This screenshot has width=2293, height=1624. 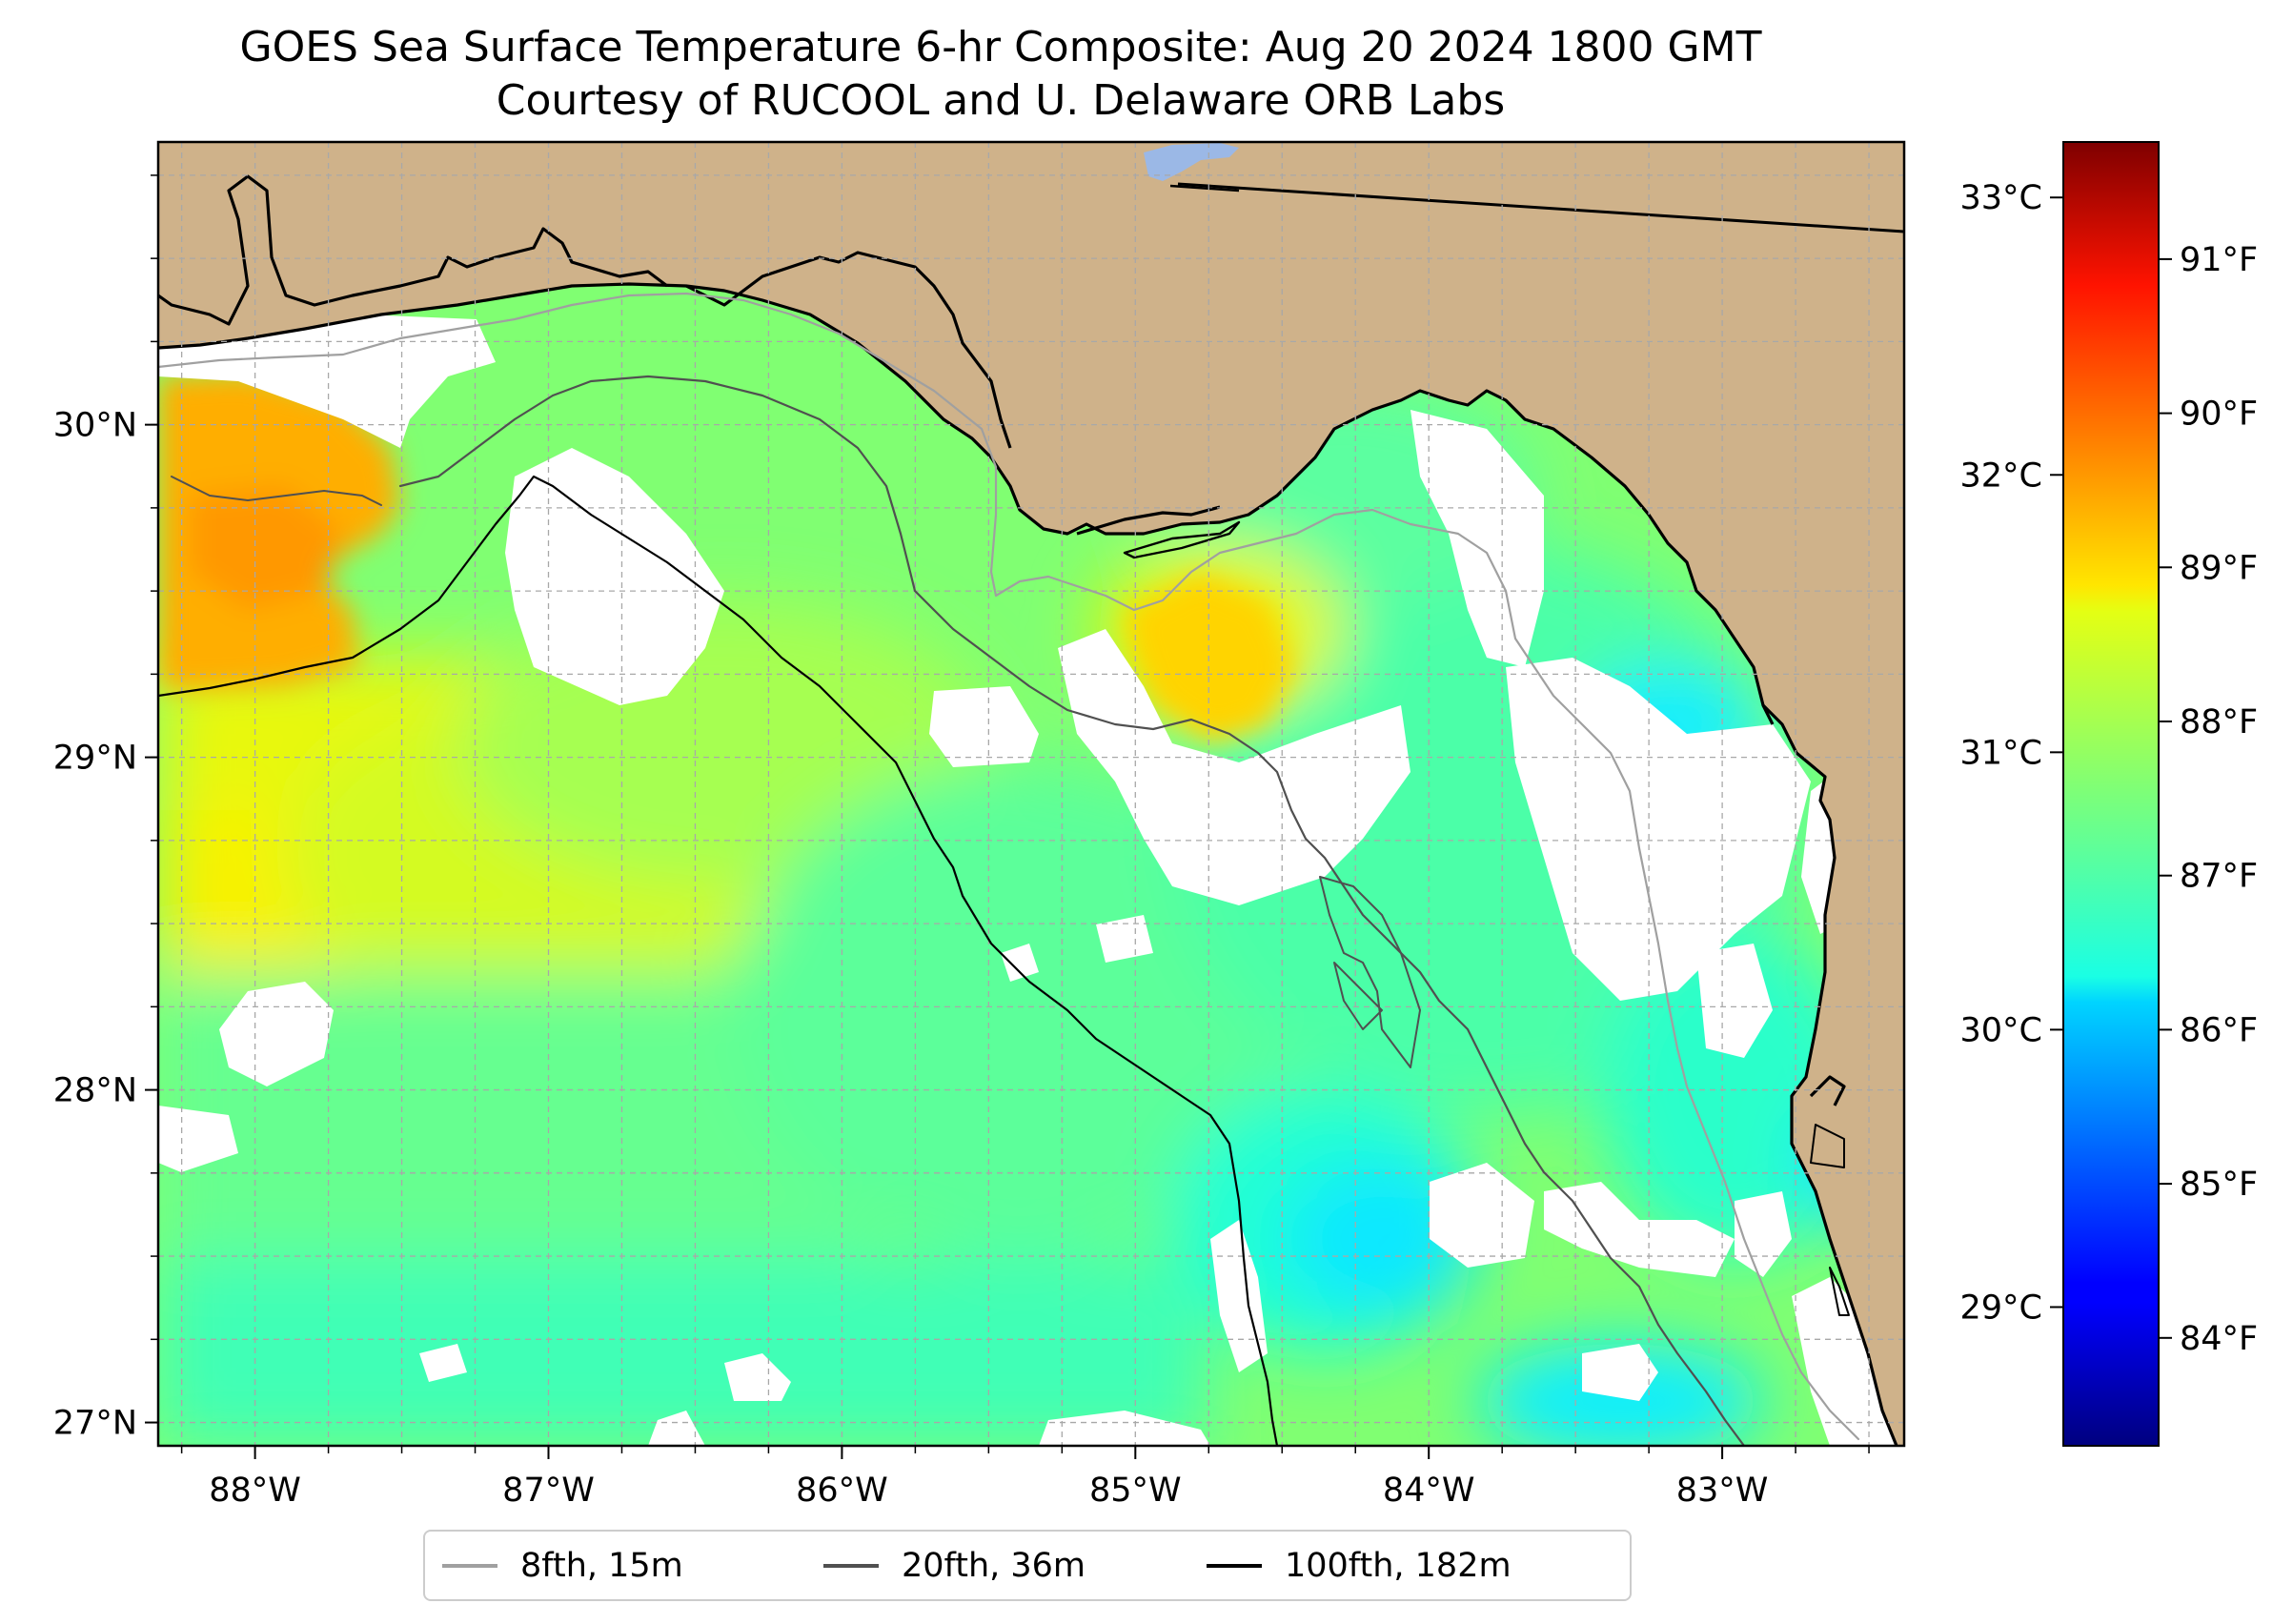 What do you see at coordinates (255, 1491) in the screenshot?
I see `lon-tick-label: 88°W` at bounding box center [255, 1491].